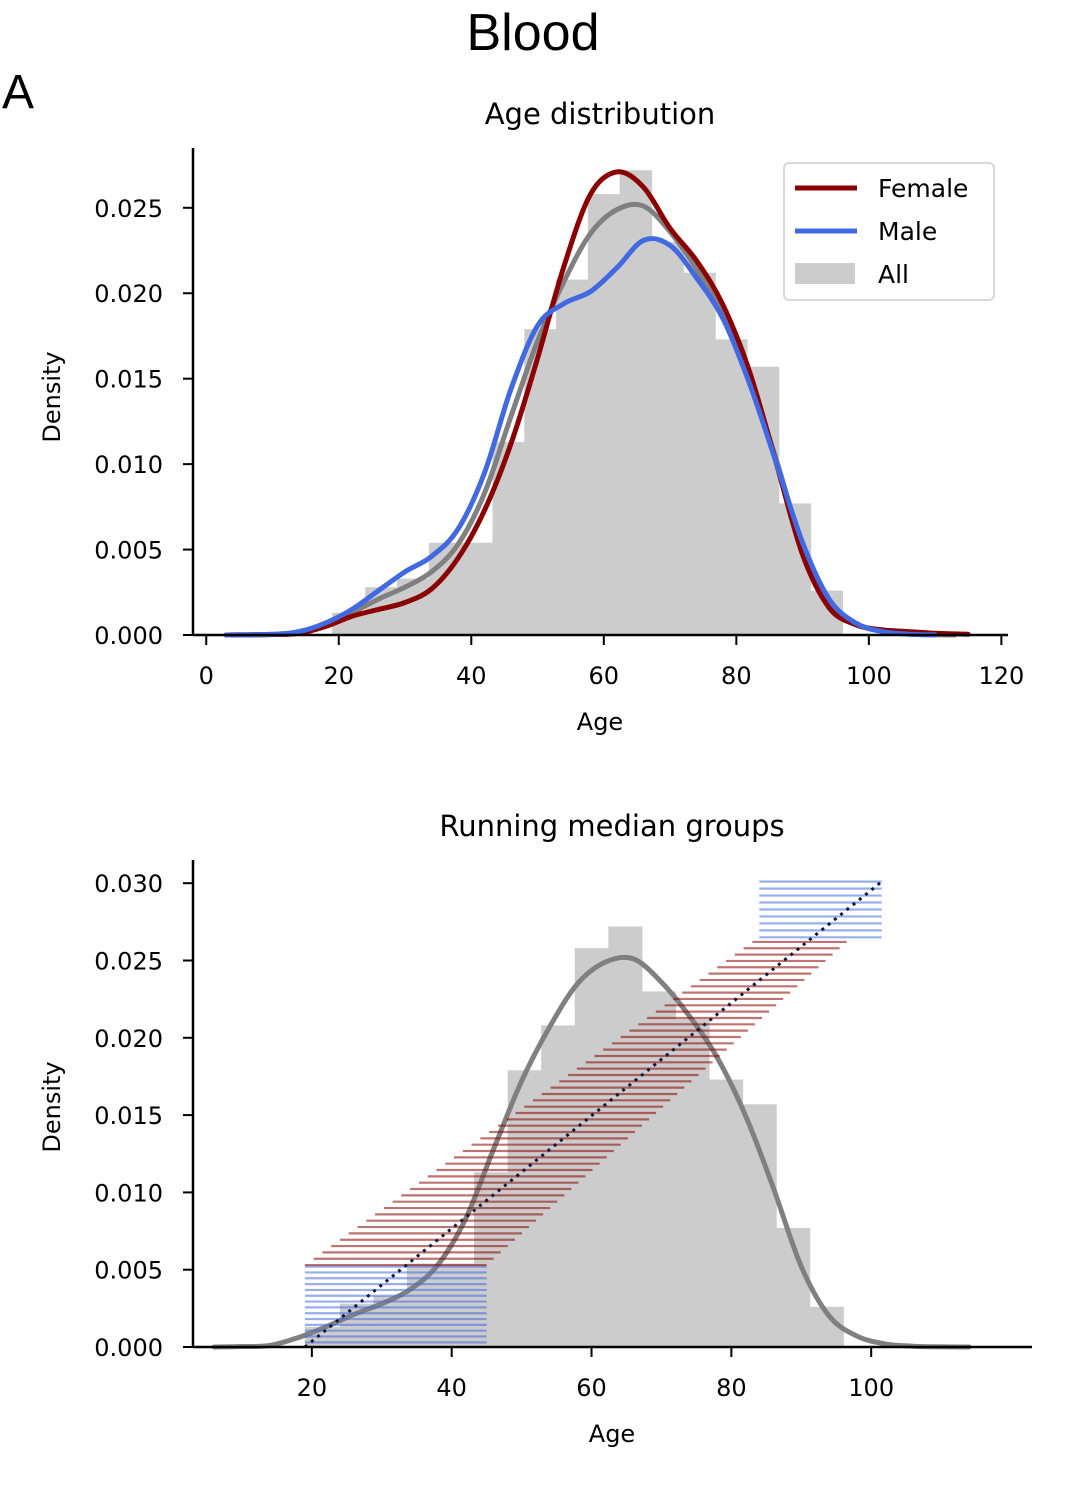  What do you see at coordinates (612, 1434) in the screenshot?
I see `panel2-xlabel: Age` at bounding box center [612, 1434].